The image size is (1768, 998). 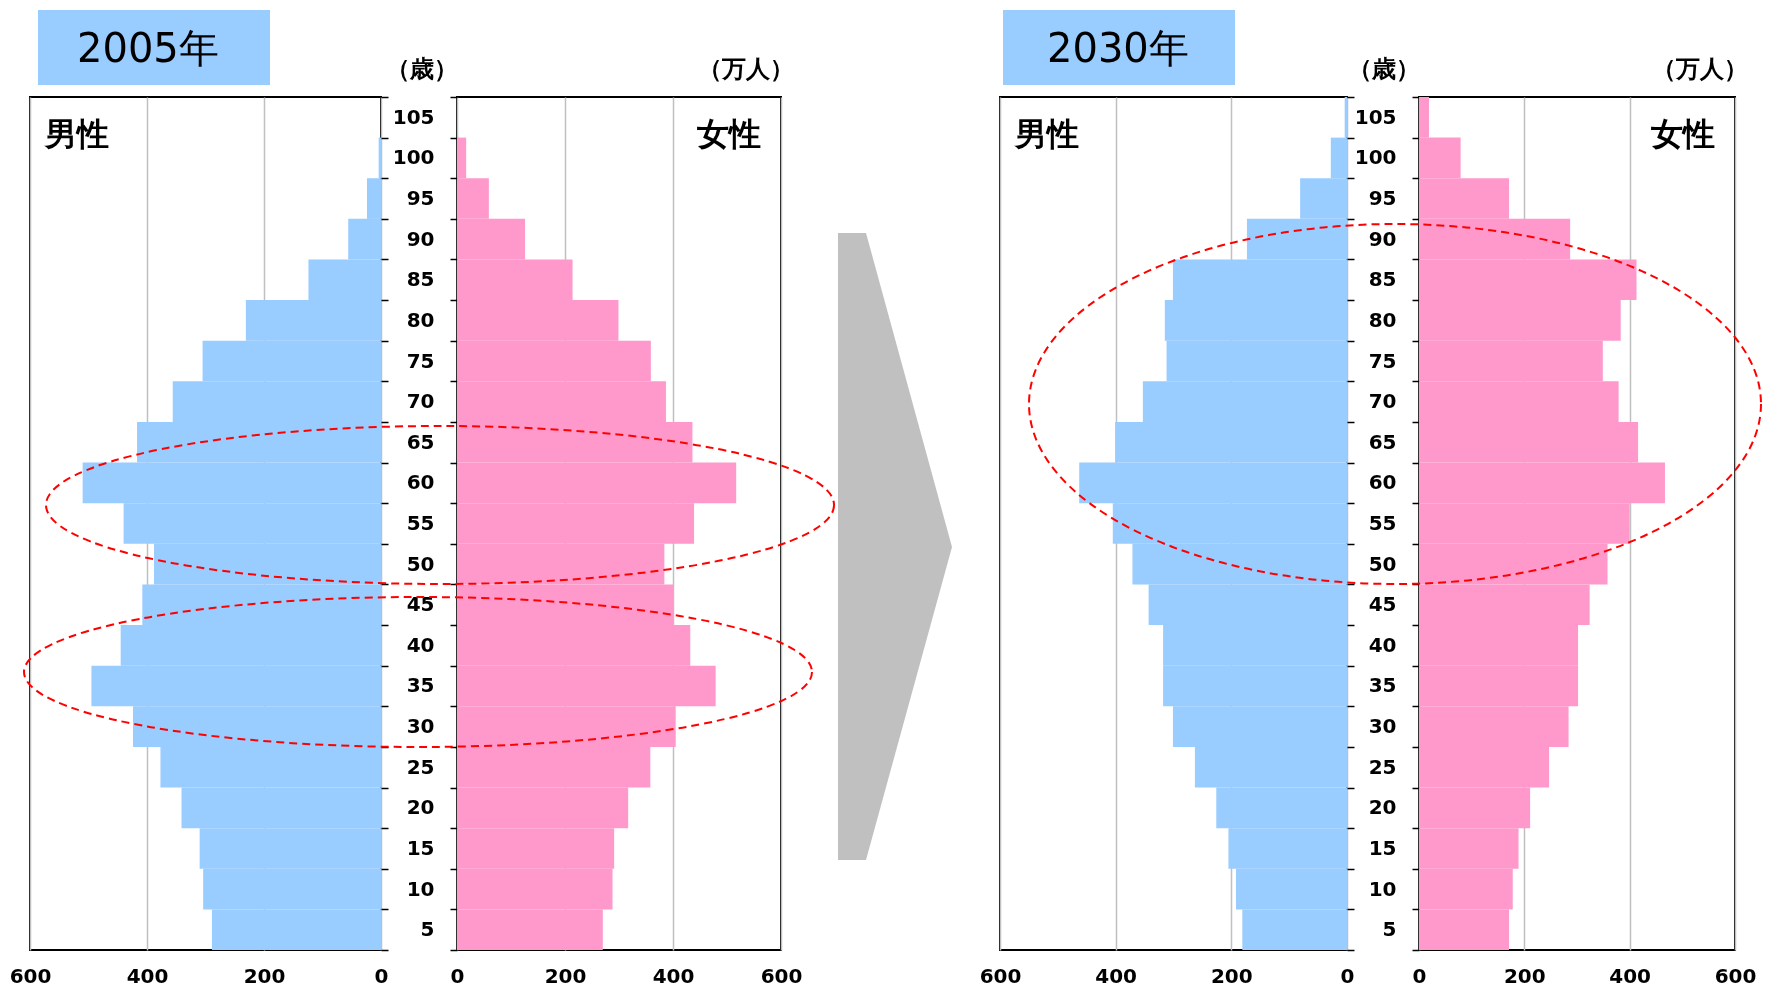 I want to click on chart-title: 2030年, so click(x=1118, y=48).